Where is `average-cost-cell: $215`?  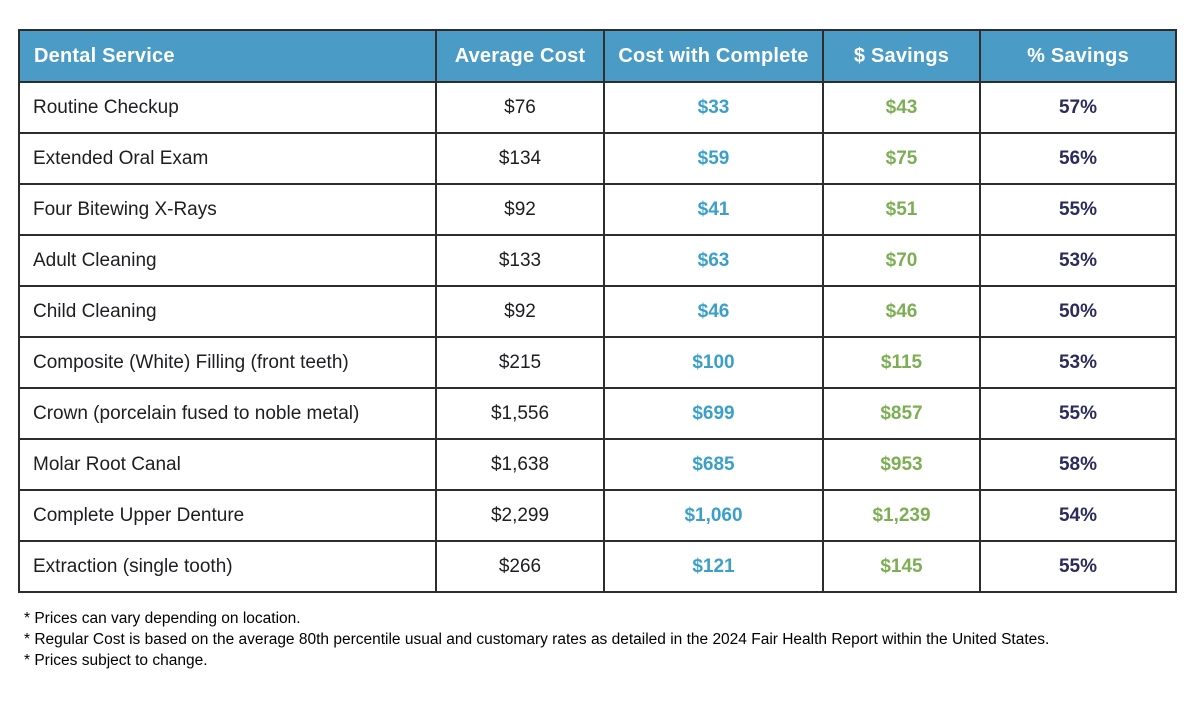
average-cost-cell: $215 is located at coordinates (520, 362).